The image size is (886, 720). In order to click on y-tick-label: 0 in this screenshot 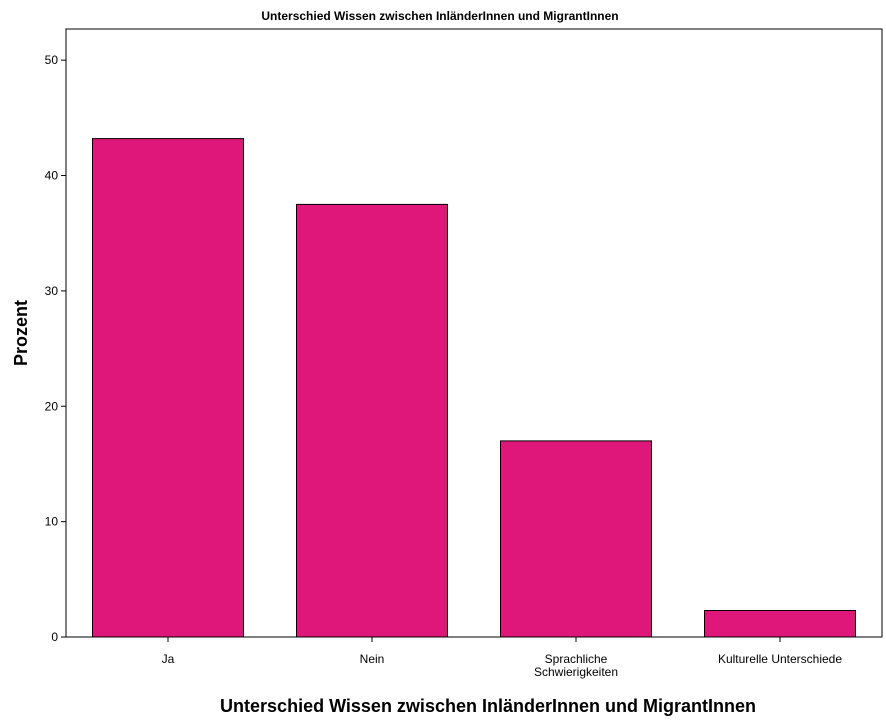, I will do `click(54, 637)`.